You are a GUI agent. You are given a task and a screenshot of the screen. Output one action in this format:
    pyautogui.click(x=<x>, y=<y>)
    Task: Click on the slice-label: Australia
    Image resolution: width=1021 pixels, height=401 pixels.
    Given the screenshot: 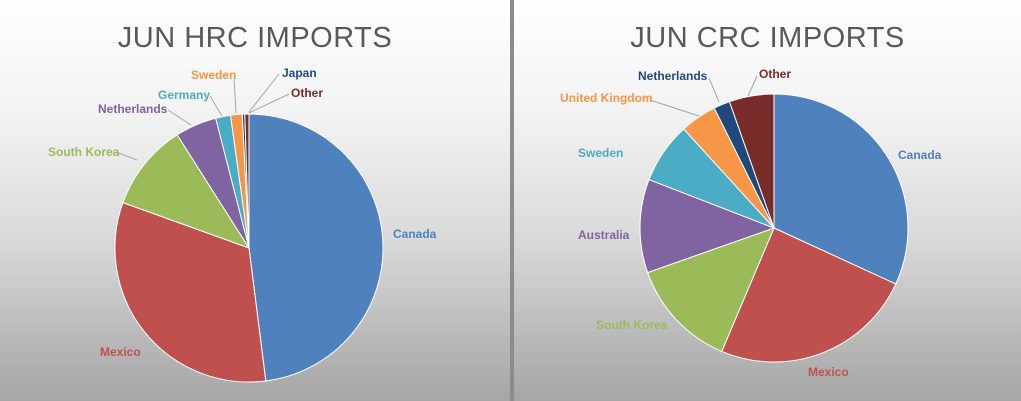 What is the action you would take?
    pyautogui.click(x=604, y=235)
    